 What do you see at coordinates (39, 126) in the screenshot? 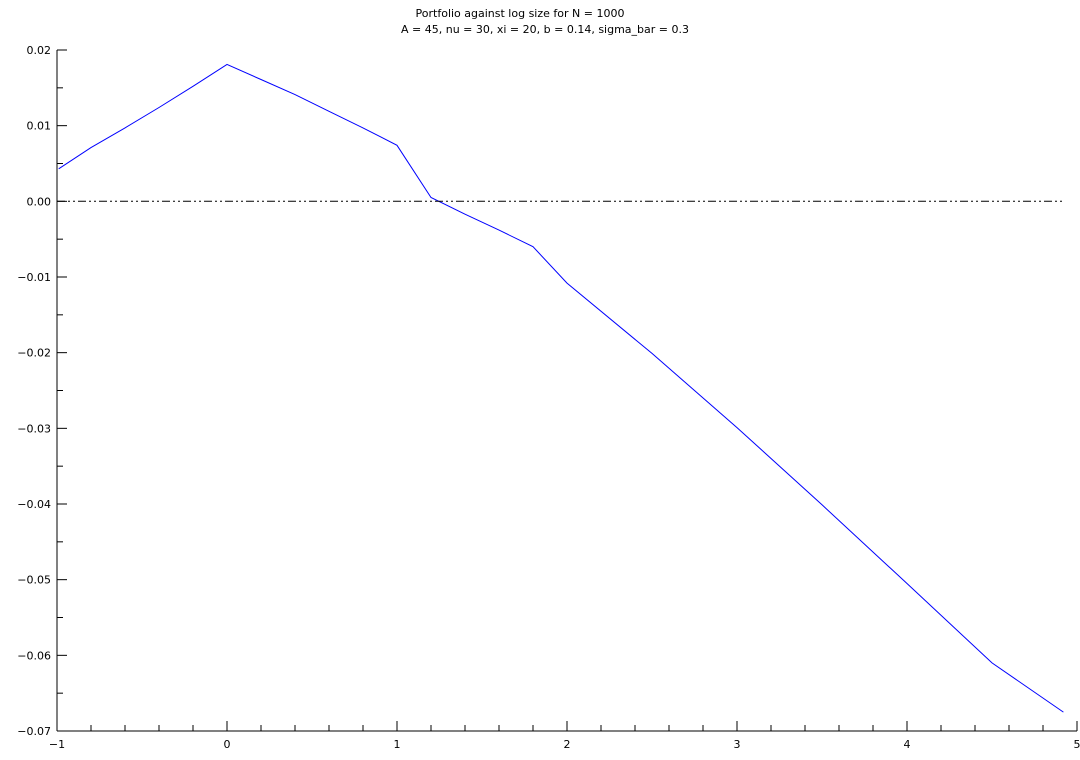
I see `y-tick-label: 0.01` at bounding box center [39, 126].